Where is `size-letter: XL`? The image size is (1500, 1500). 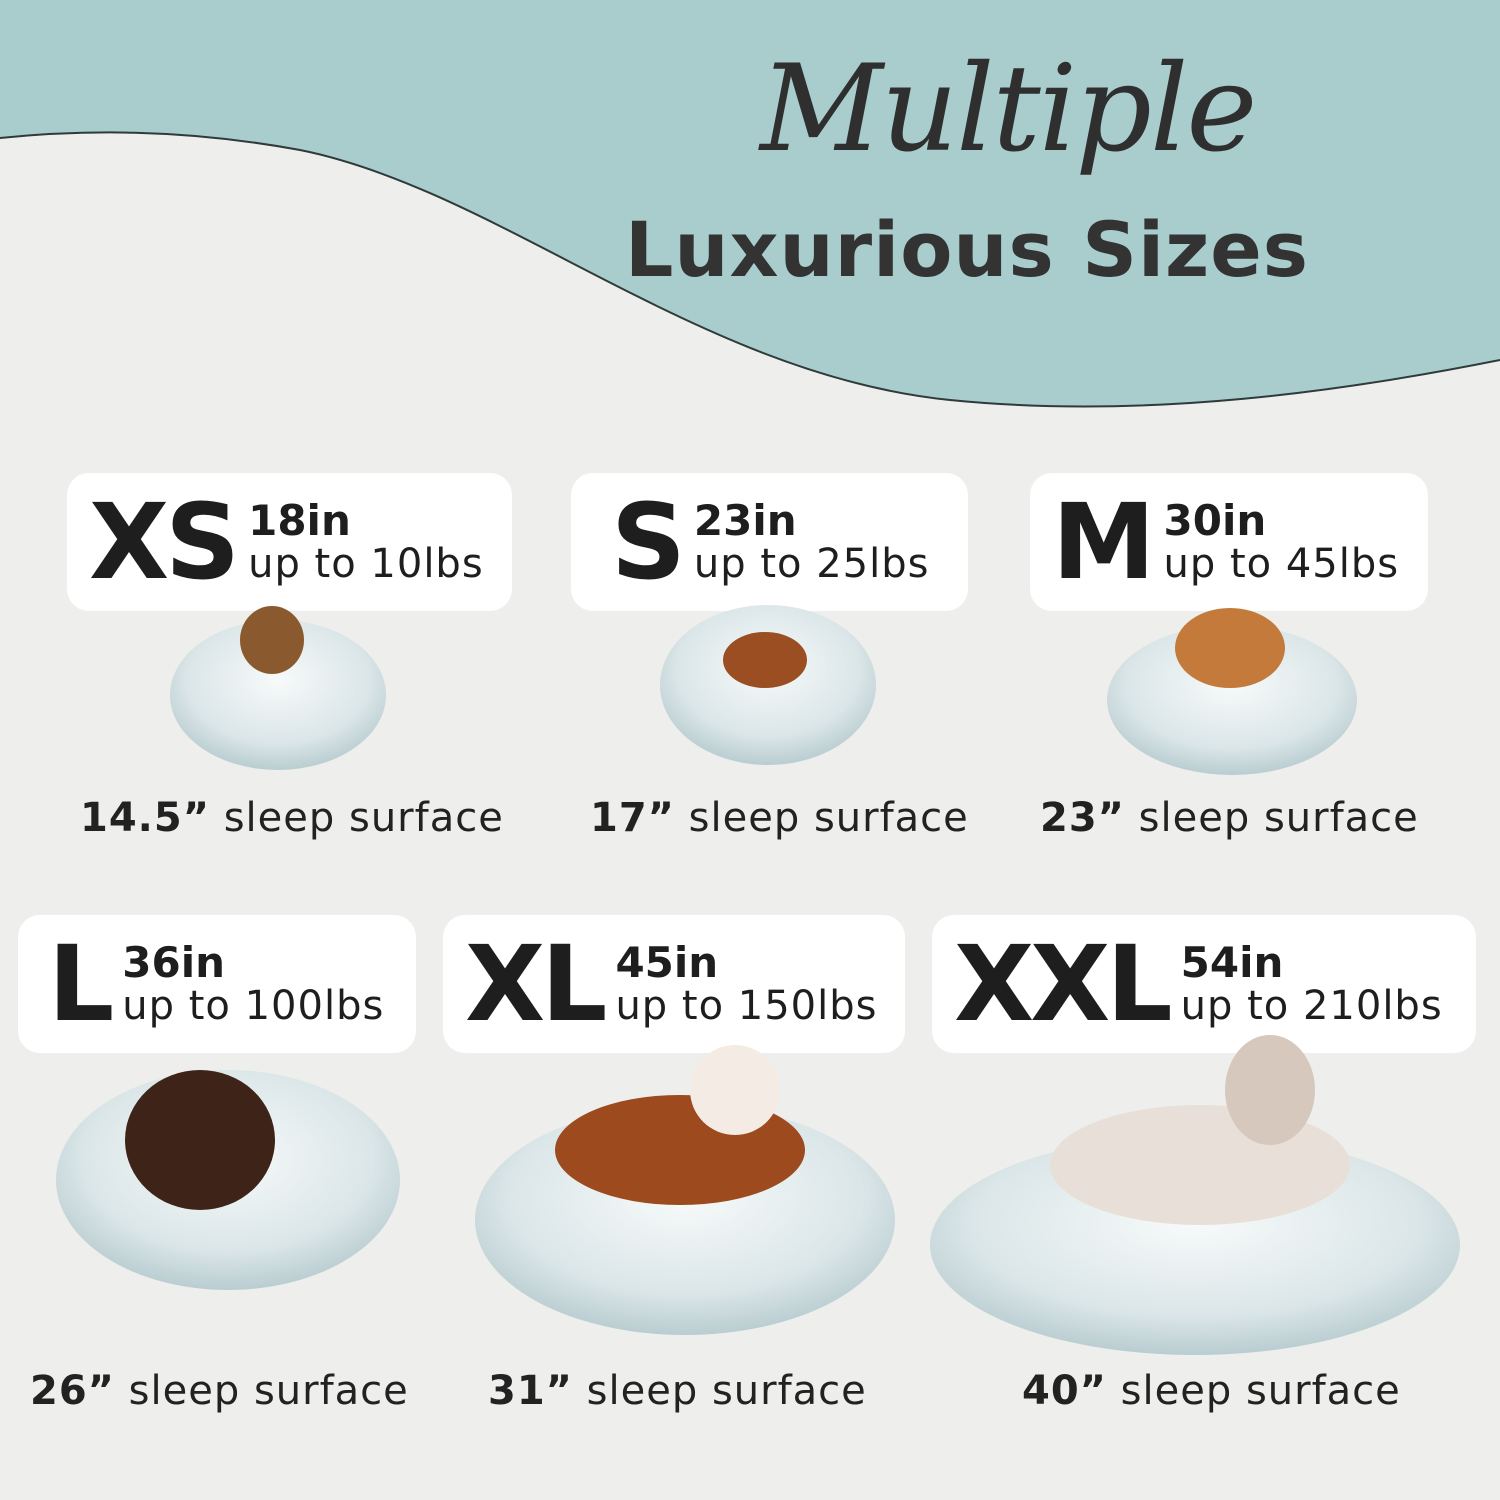
size-letter: XL is located at coordinates (536, 984).